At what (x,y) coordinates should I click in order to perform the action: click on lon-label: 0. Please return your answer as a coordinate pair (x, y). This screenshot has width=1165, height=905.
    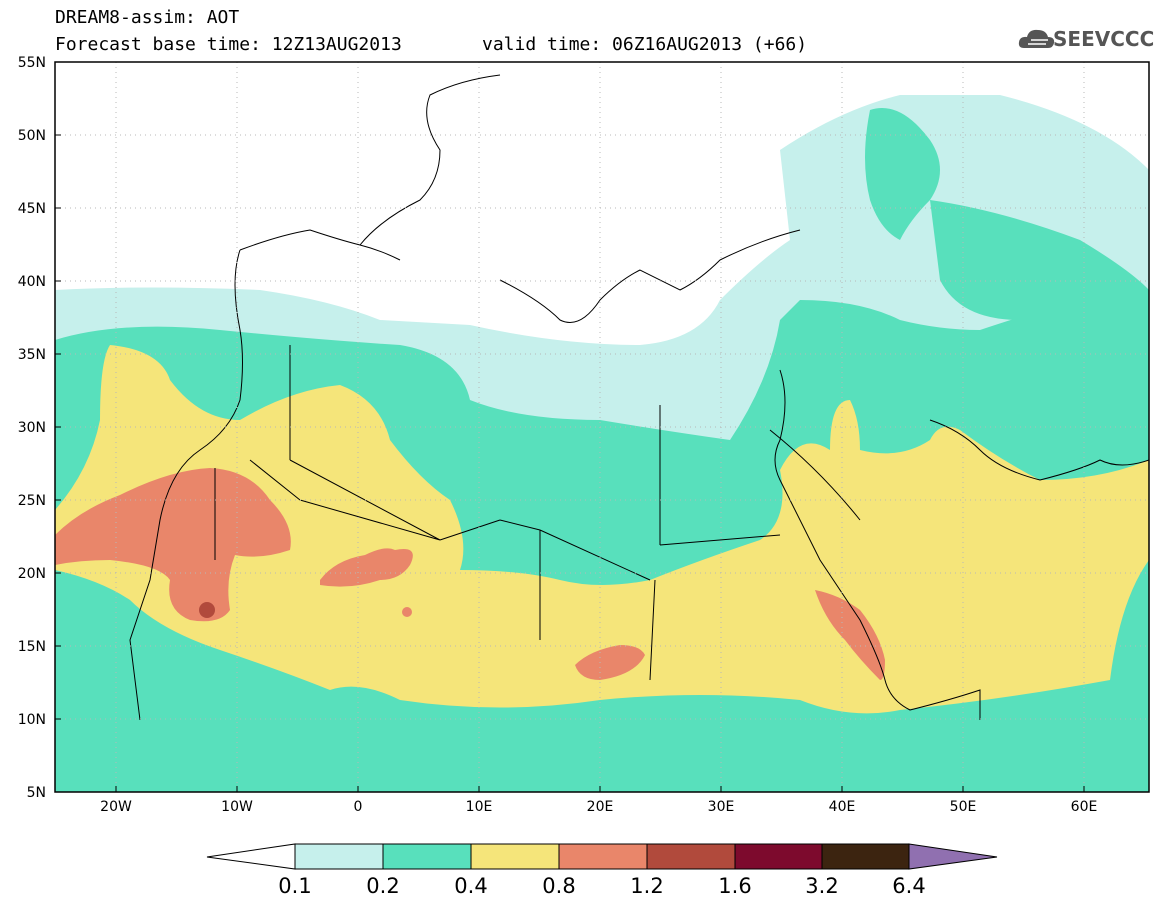
    Looking at the image, I should click on (358, 807).